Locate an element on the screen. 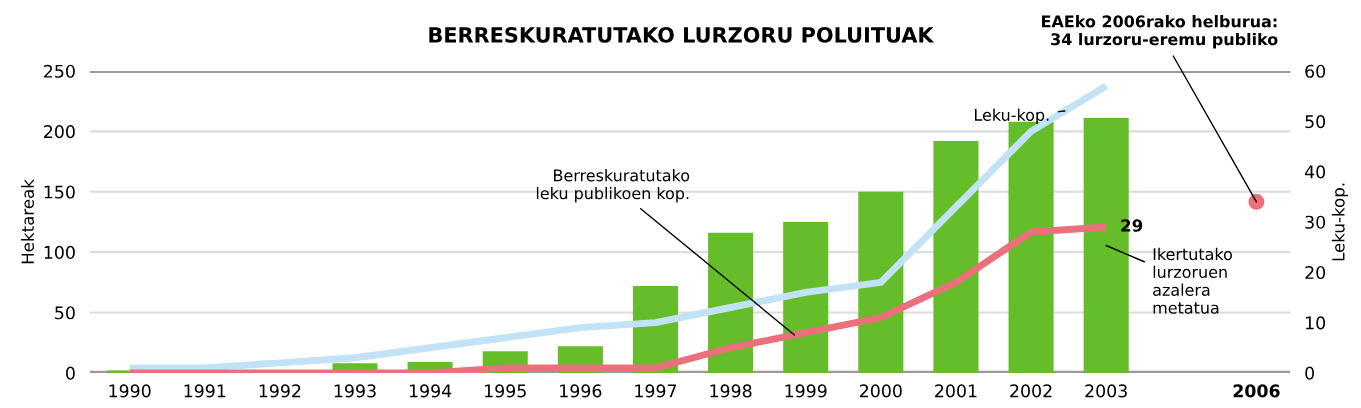 Image resolution: width=1361 pixels, height=408 pixels. x-tick-label: 1992 is located at coordinates (280, 391).